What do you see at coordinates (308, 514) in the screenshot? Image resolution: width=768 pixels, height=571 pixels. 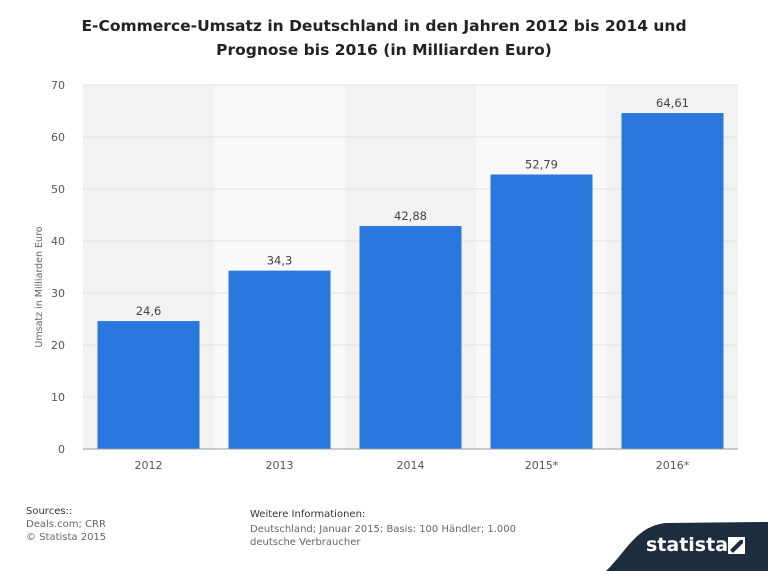 I see `more-info-heading: Weitere Informationen:` at bounding box center [308, 514].